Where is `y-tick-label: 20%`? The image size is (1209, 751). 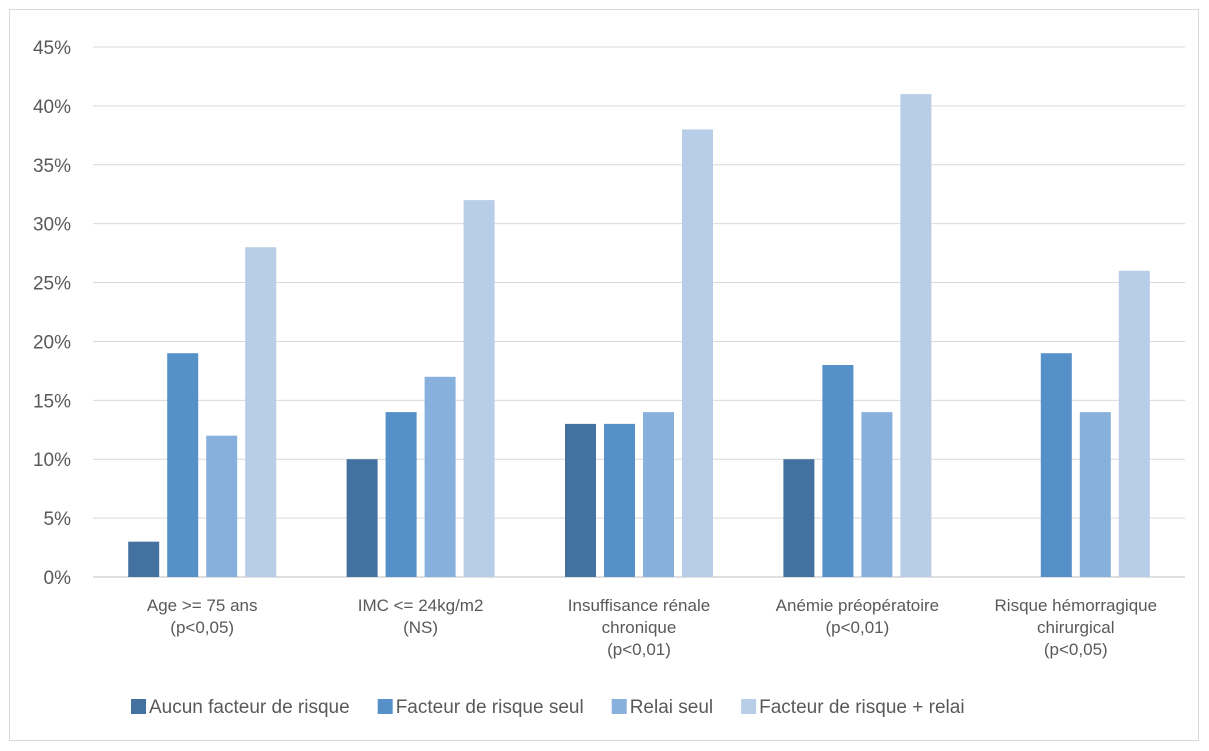 y-tick-label: 20% is located at coordinates (52, 342).